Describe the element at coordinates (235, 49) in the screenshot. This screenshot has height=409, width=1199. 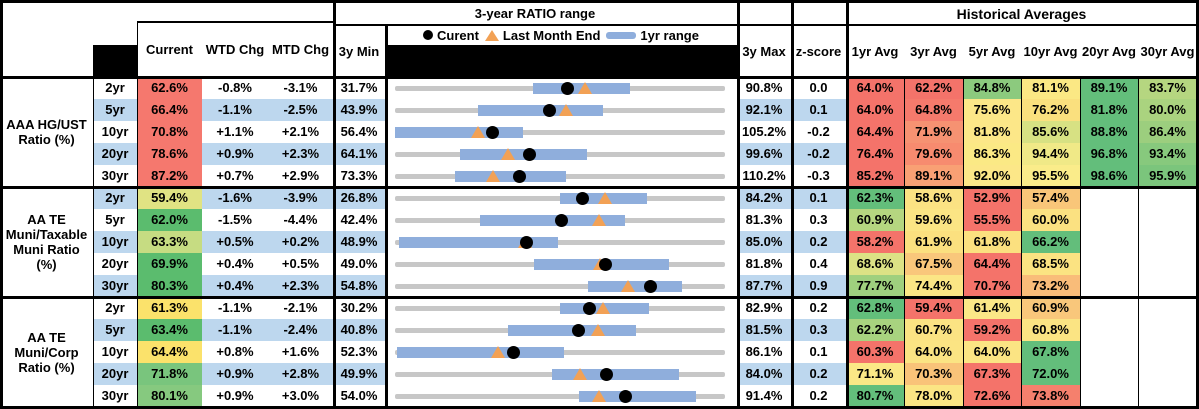
I see `header-wtd-chg: WTD Chg` at that location.